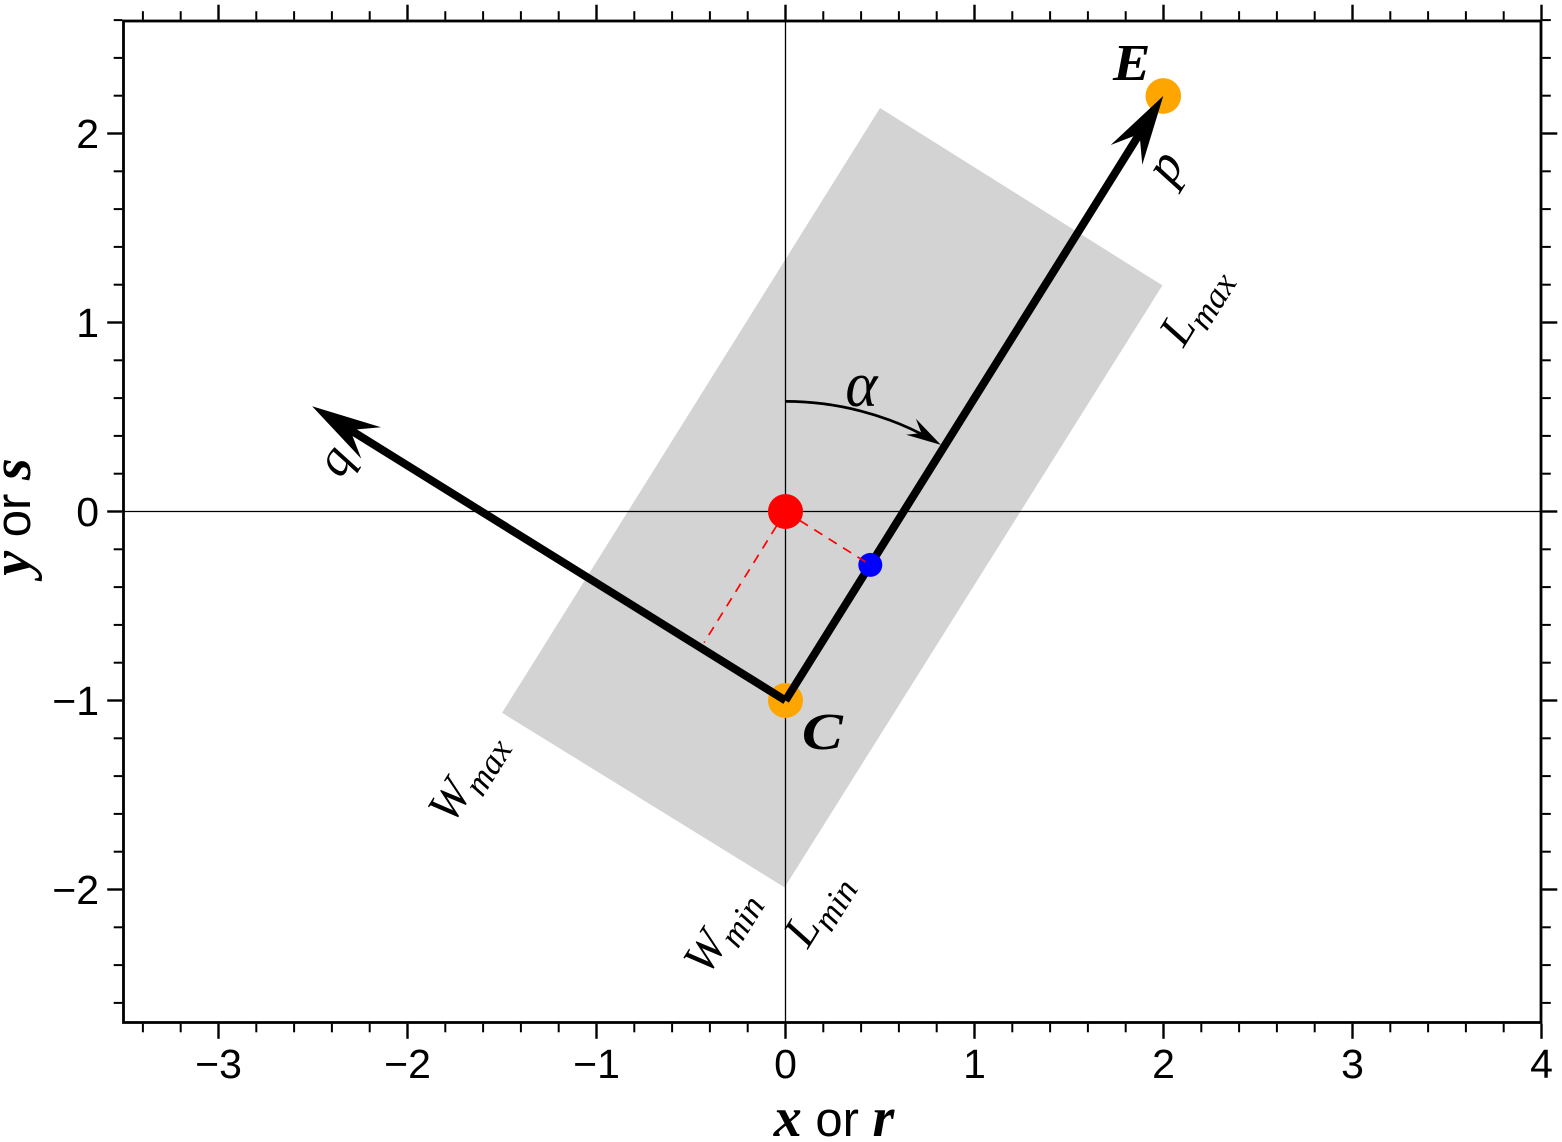  I want to click on svg-text: α, so click(862, 384).